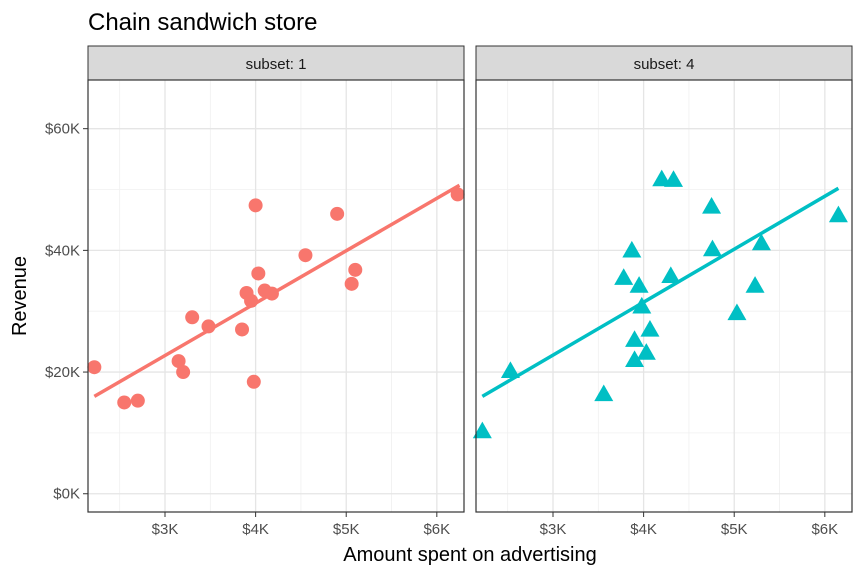  What do you see at coordinates (62, 129) in the screenshot?
I see `y-tick-label: $60K` at bounding box center [62, 129].